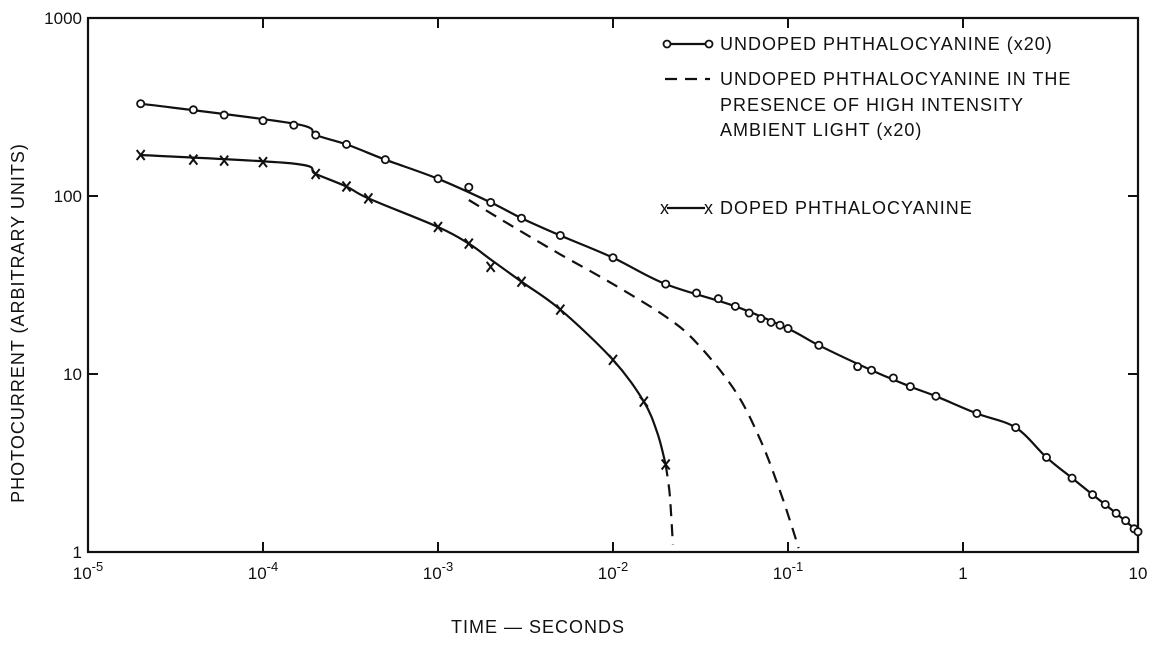  I want to click on y-axis-title: PHOTOCURRENT (ARBITRARY UNITS), so click(18, 323).